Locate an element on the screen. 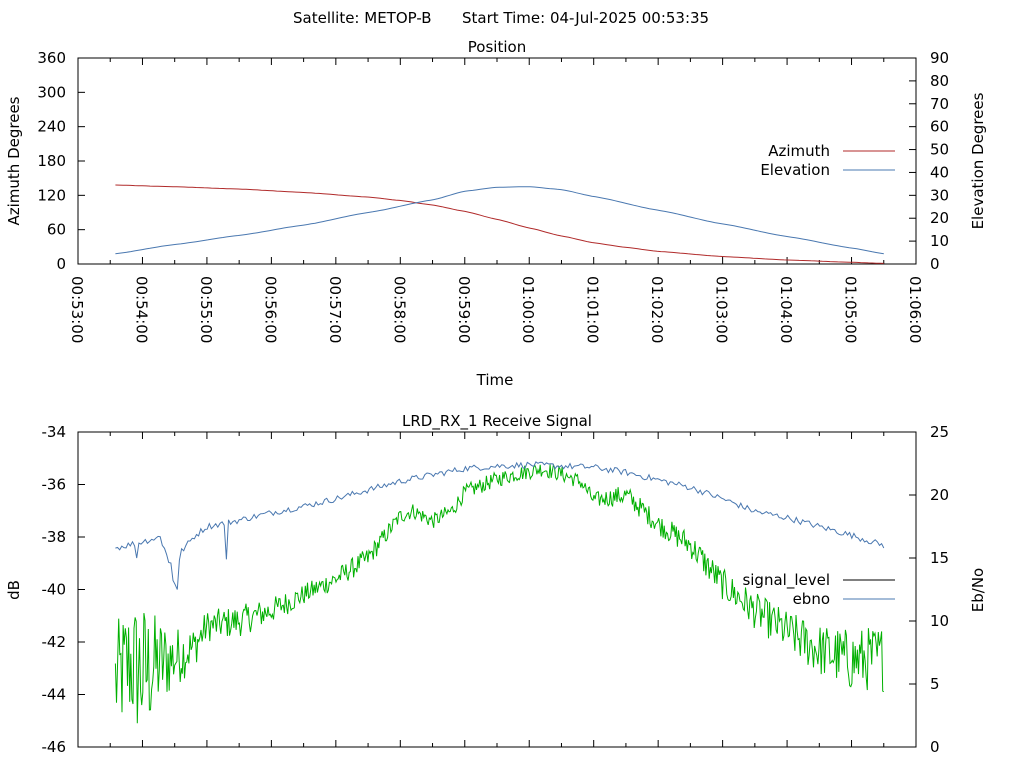  position-y2-tick-label: 80 is located at coordinates (939, 81).